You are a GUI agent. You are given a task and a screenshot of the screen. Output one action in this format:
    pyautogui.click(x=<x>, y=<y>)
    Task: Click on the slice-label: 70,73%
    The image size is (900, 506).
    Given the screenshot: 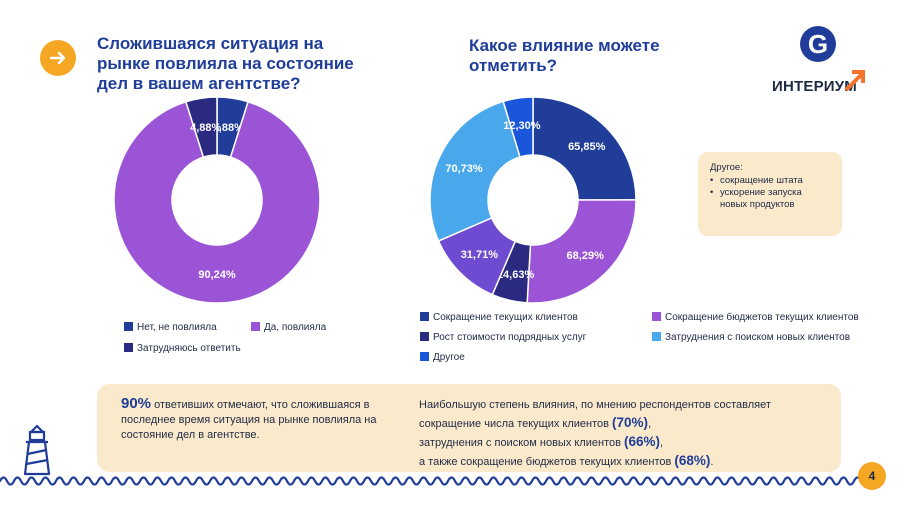 What is the action you would take?
    pyautogui.click(x=464, y=169)
    